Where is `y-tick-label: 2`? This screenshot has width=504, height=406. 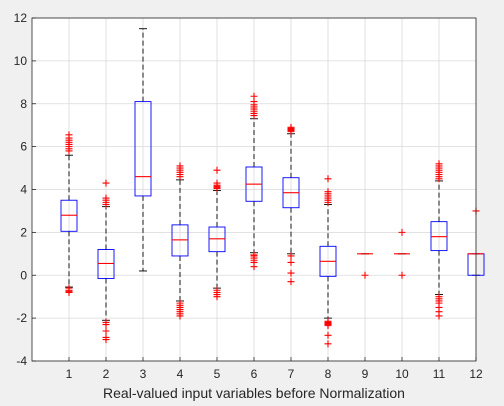
y-tick-label: 2 is located at coordinates (23, 232).